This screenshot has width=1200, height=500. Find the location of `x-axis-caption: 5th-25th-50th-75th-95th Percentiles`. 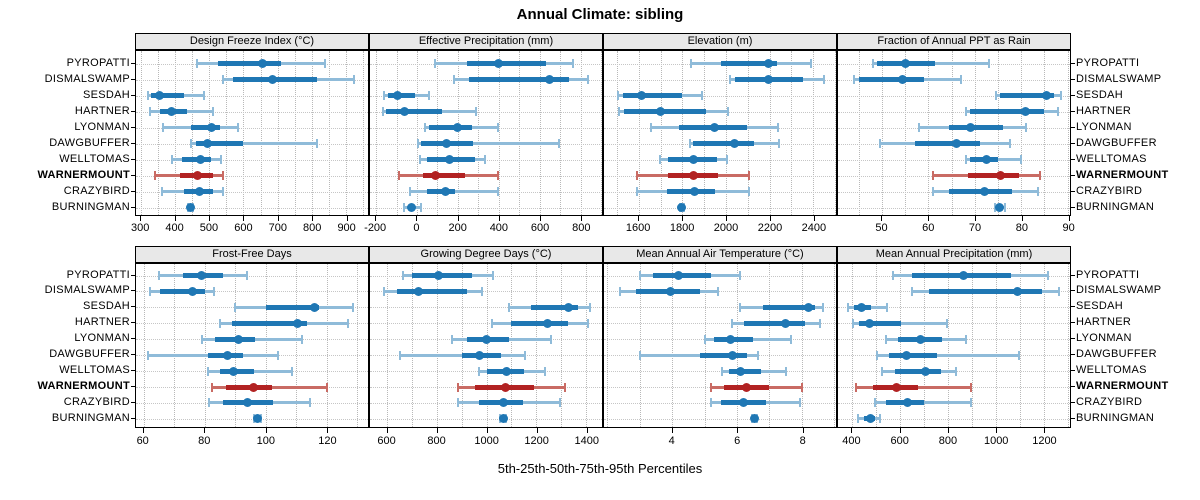

x-axis-caption: 5th-25th-50th-75th-95th Percentiles is located at coordinates (600, 468).